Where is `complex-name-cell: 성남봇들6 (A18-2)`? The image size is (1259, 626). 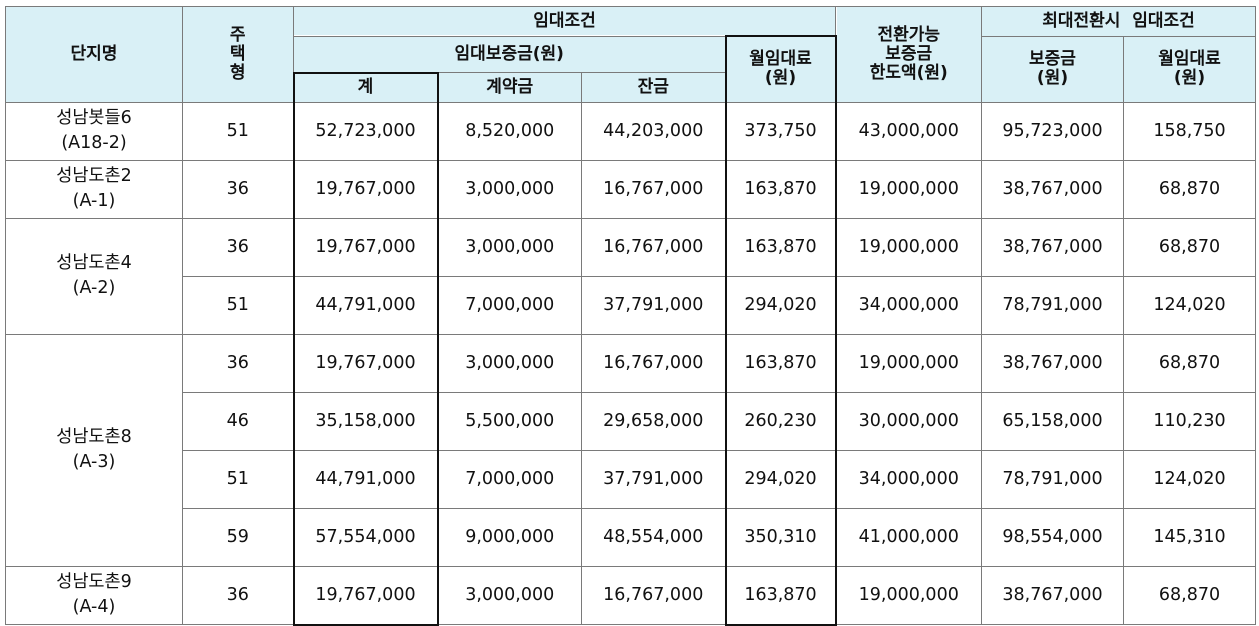
complex-name-cell: 성남봇들6 (A18-2) is located at coordinates (94, 131).